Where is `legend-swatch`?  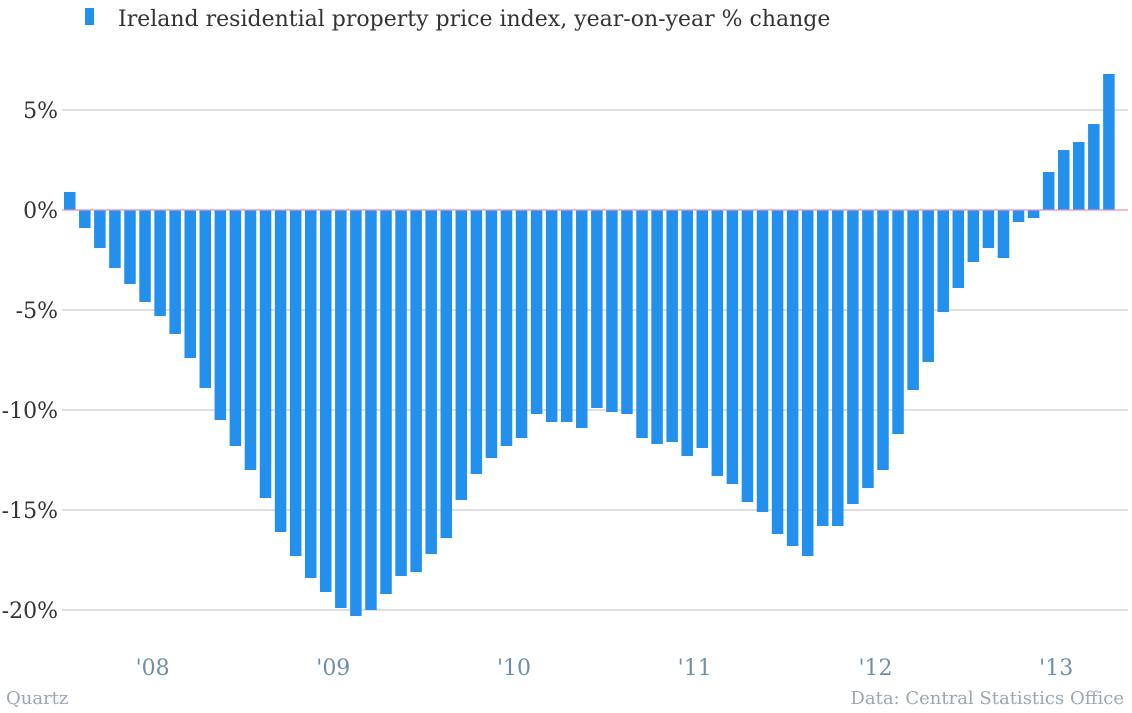
legend-swatch is located at coordinates (89, 16).